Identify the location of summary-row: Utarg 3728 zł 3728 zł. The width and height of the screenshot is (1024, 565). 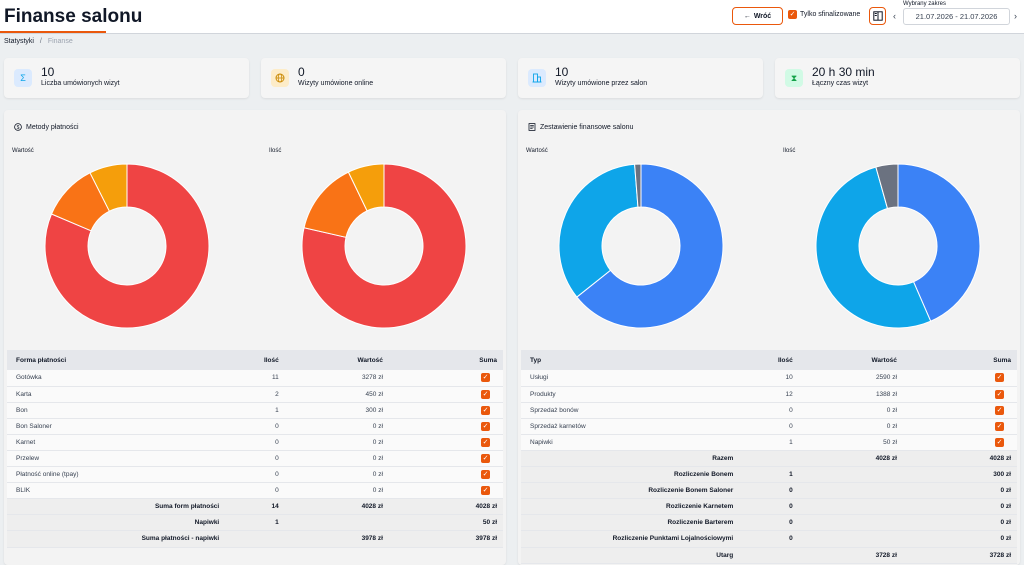
(769, 555).